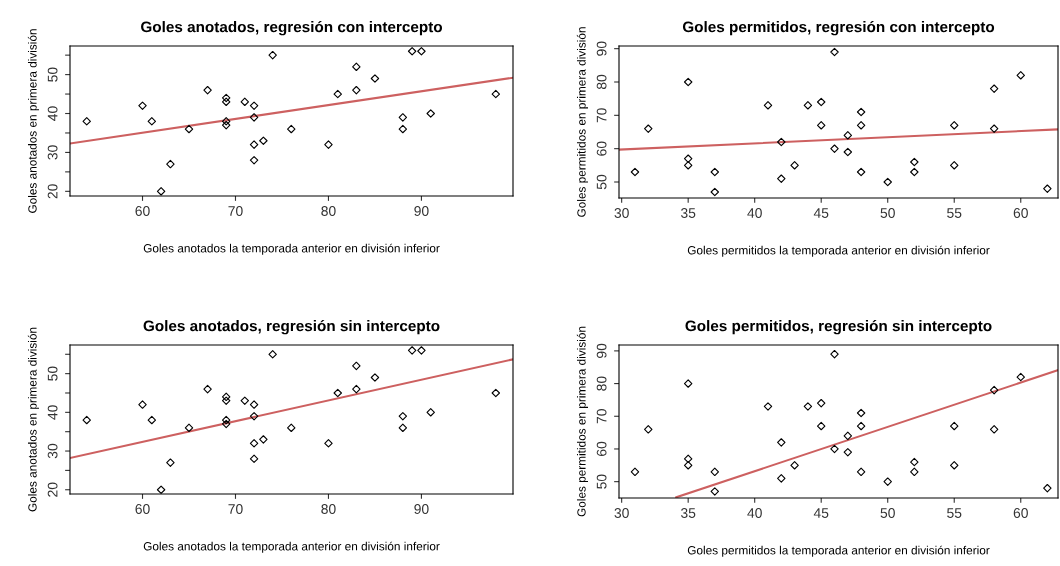 The width and height of the screenshot is (1060, 566). Describe the element at coordinates (292, 28) in the screenshot. I see `chart-title: Goles anotados, regresión con intercepto` at that location.